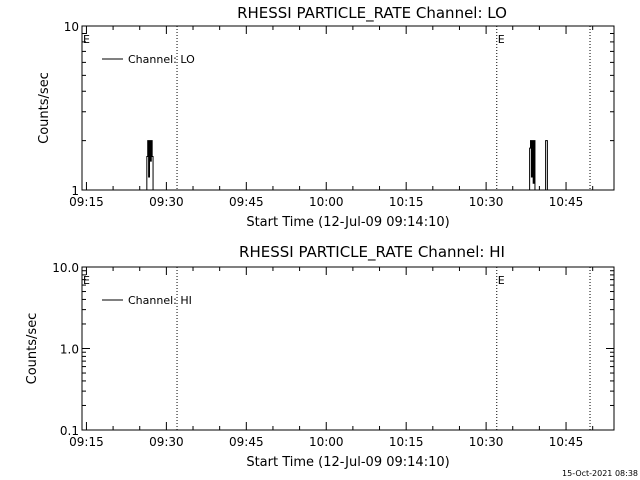 The image size is (640, 480). I want to click on chart-title: RHESSI PARTICLE_RATE Channel: LO, so click(372, 13).